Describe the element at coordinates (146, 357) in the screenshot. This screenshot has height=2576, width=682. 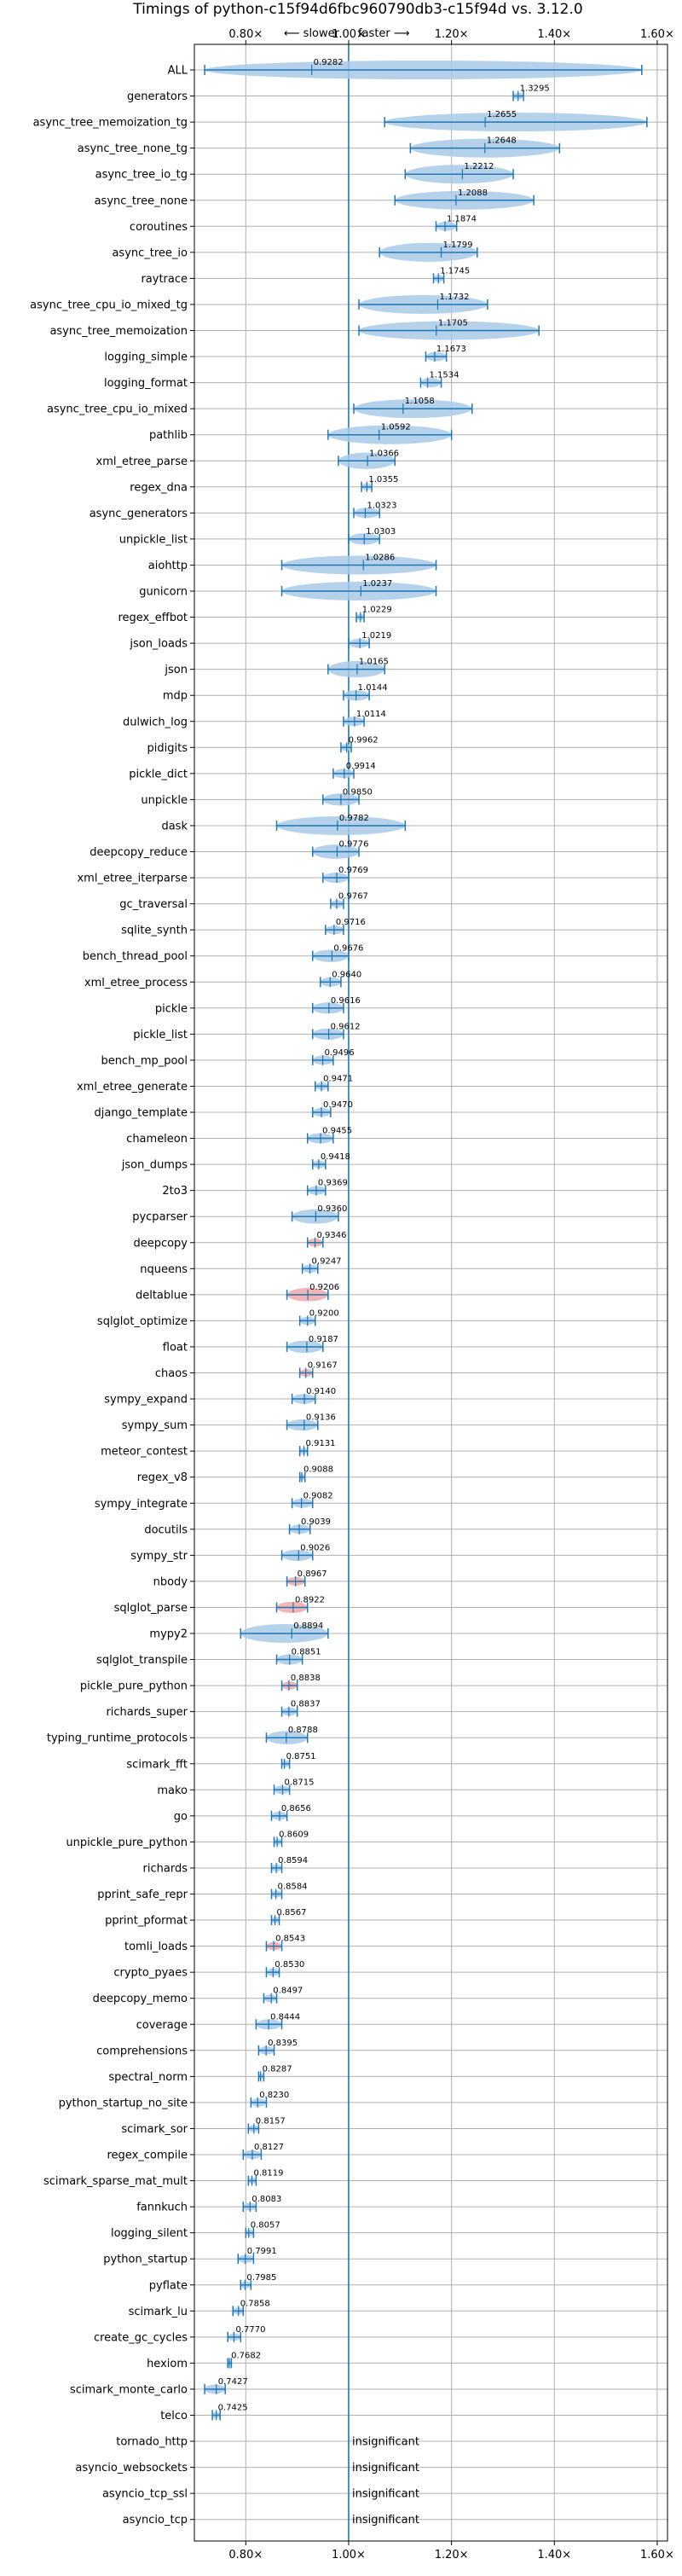
I see `benchmark-label: logging_simple` at that location.